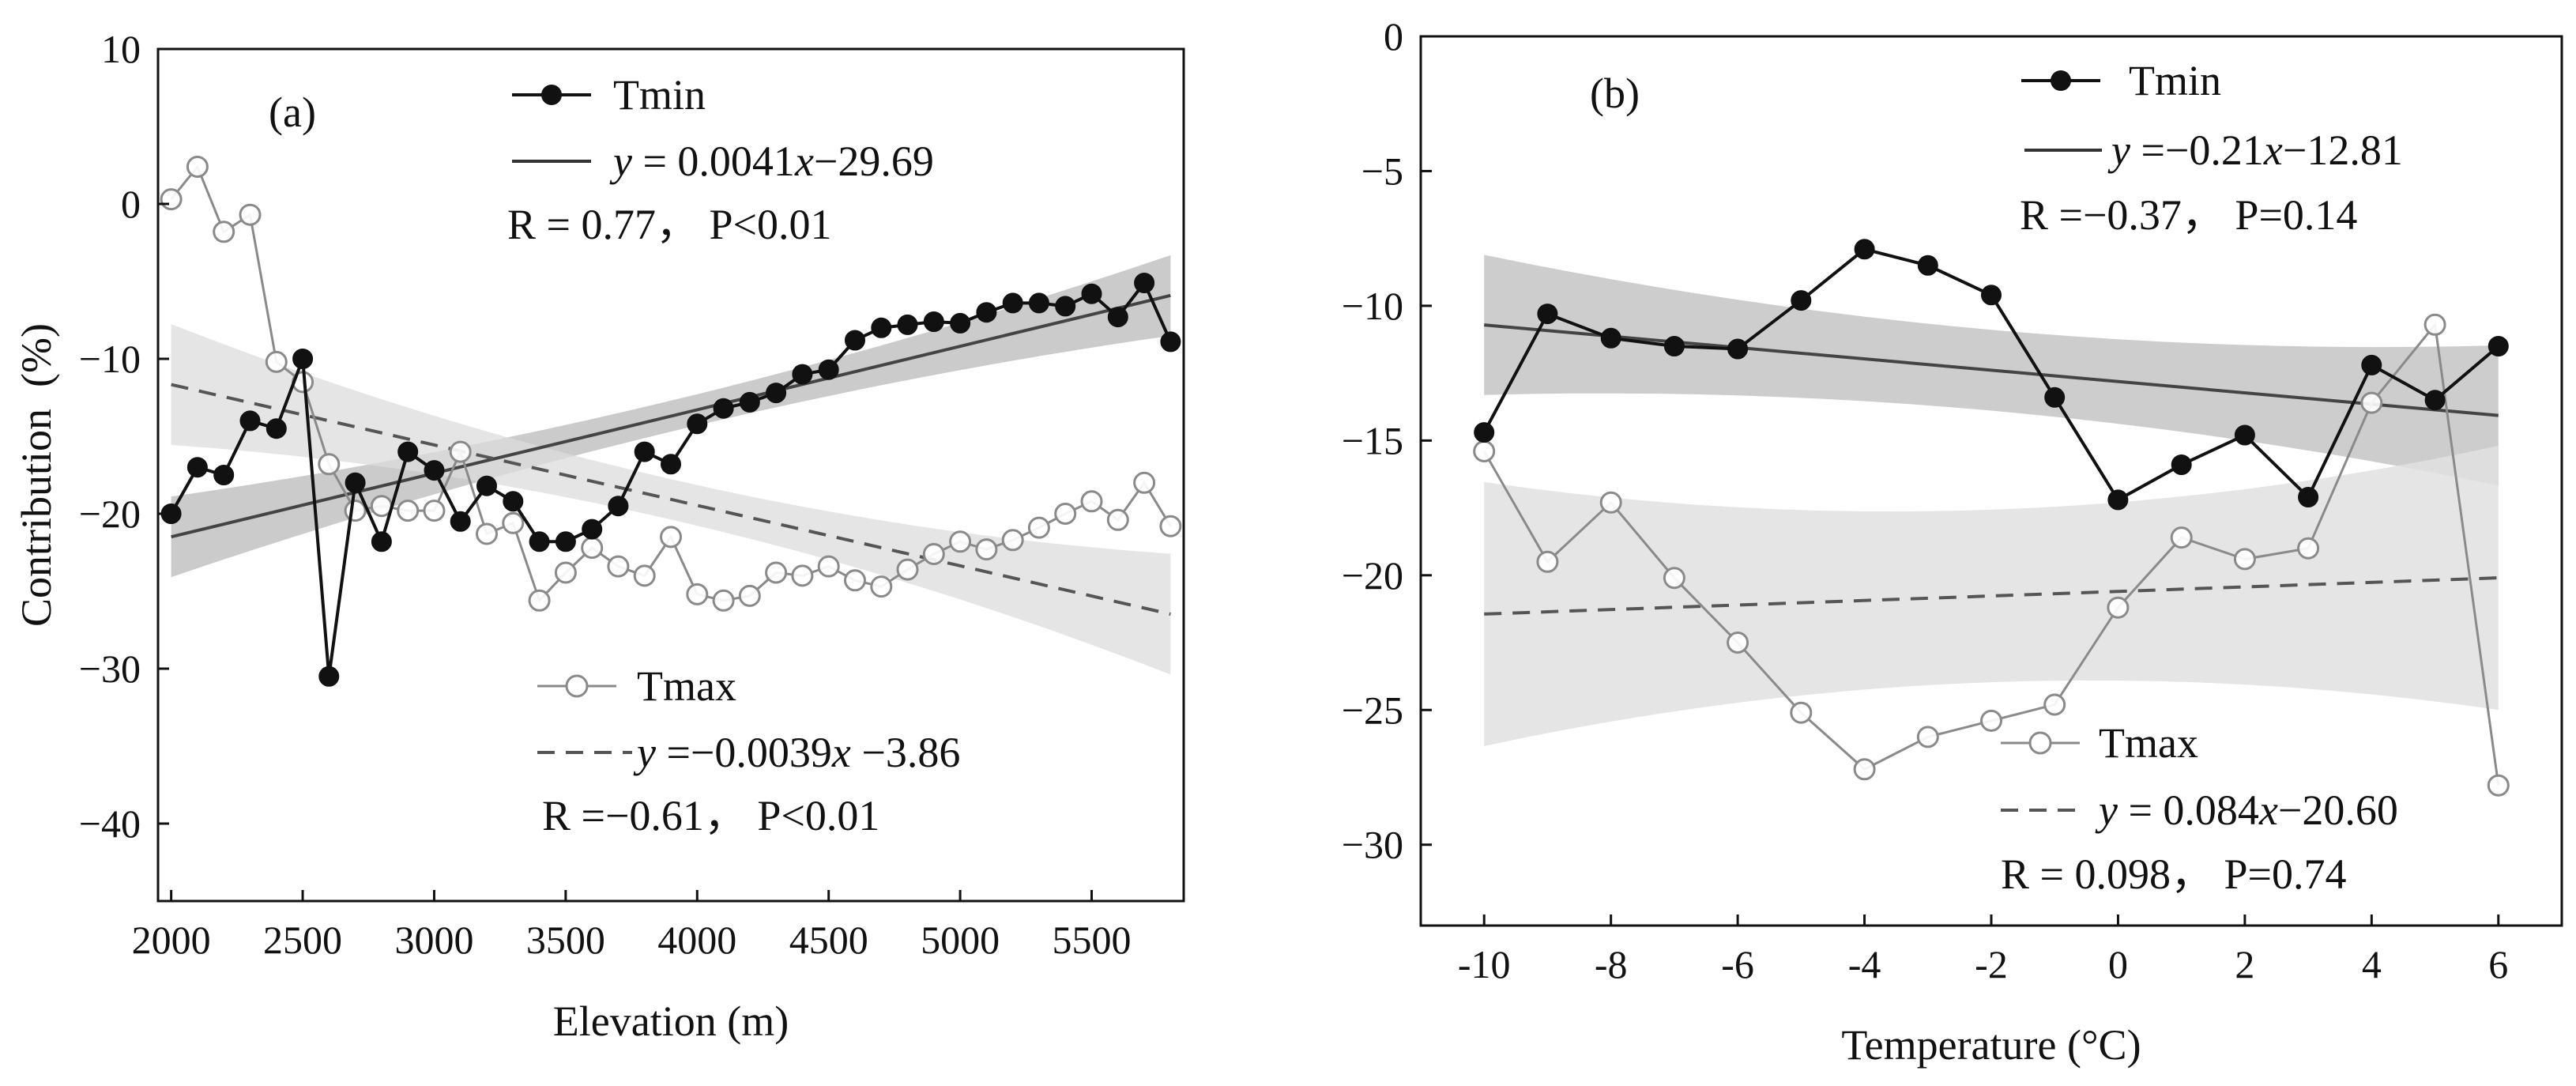  Describe the element at coordinates (131, 204) in the screenshot. I see `y-tick-label: 0` at that location.